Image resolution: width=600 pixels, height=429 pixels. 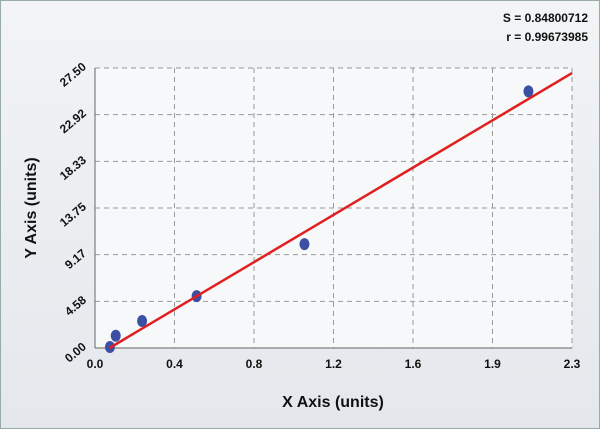 I want to click on x-tick-label: 2.3, so click(x=572, y=364).